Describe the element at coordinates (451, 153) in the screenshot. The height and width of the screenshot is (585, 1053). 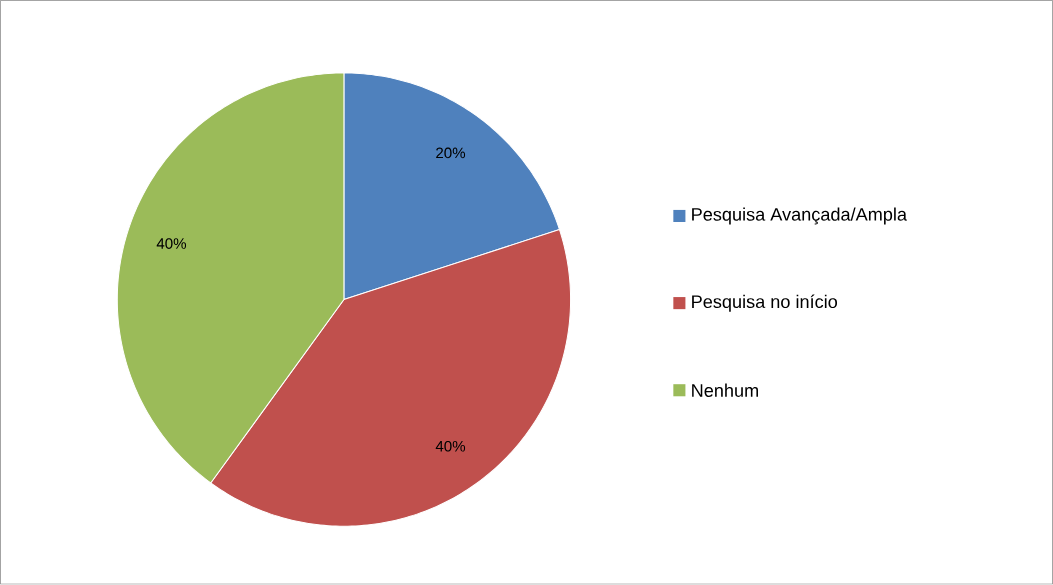
I see `data-label: 20%` at that location.